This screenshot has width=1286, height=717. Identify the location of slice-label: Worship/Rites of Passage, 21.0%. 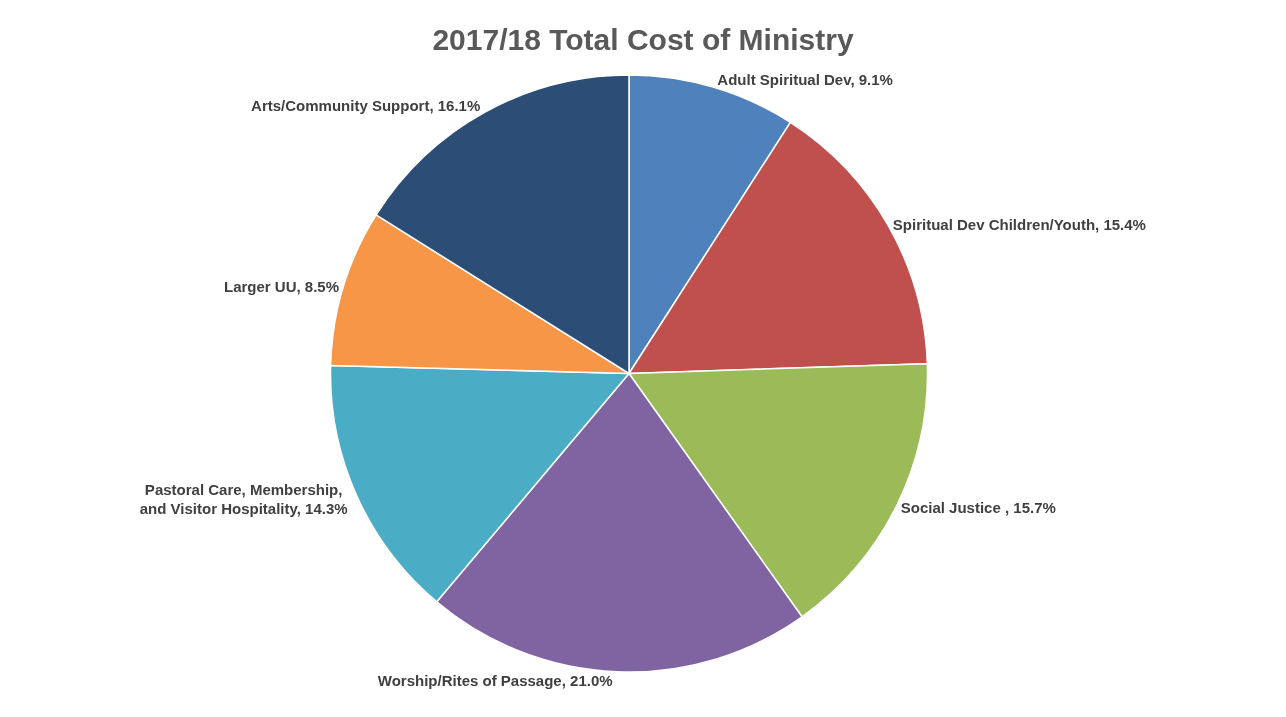
(495, 680).